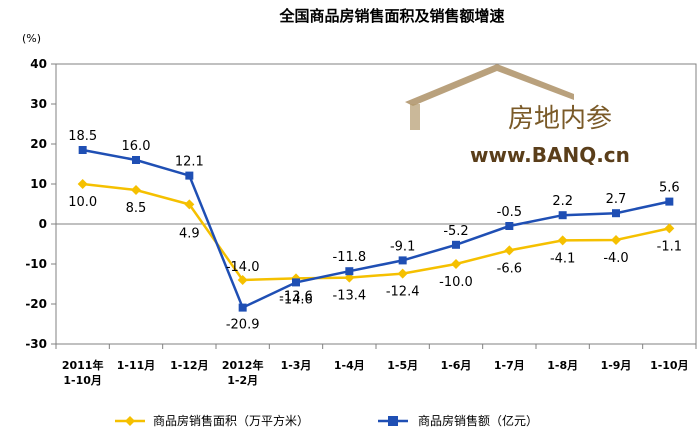 The height and width of the screenshot is (441, 700). What do you see at coordinates (349, 365) in the screenshot?
I see `x-tick-label: 1-4月` at bounding box center [349, 365].